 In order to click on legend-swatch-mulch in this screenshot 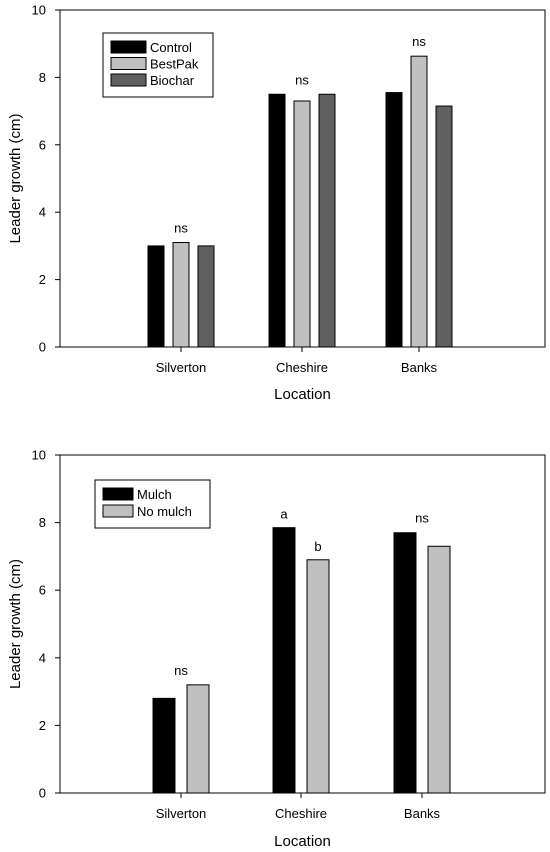, I will do `click(118, 494)`.